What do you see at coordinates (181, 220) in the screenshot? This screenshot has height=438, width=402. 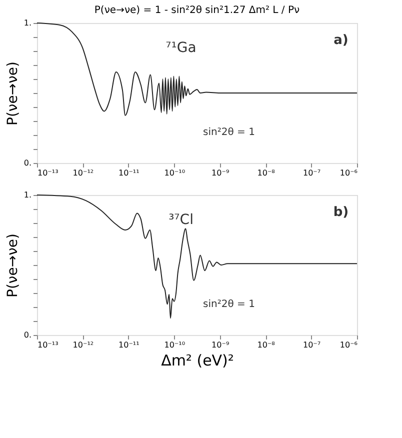 I see `annotation: ³⁷Cl` at bounding box center [181, 220].